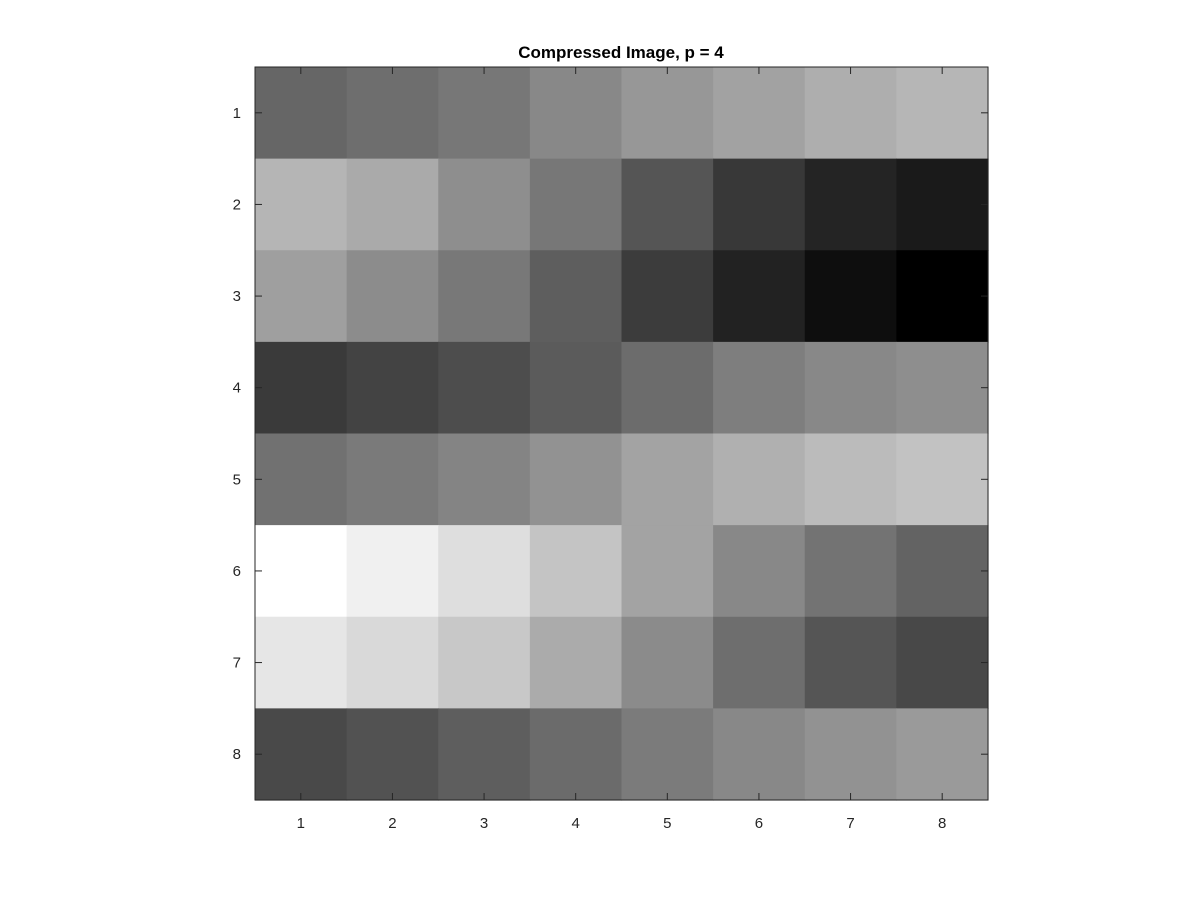 Image resolution: width=1200 pixels, height=900 pixels. Describe the element at coordinates (576, 823) in the screenshot. I see `x-tick-label: 4` at that location.